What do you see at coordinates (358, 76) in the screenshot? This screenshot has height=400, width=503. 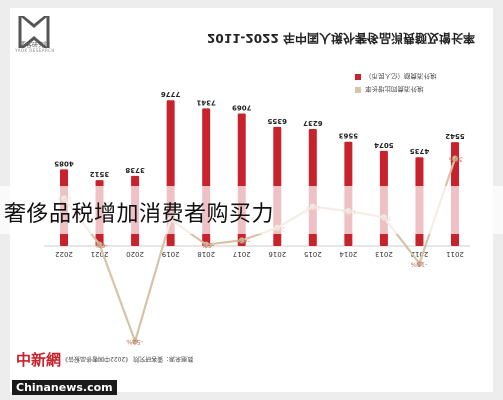 I see `legend-swatch-bar` at bounding box center [358, 76].